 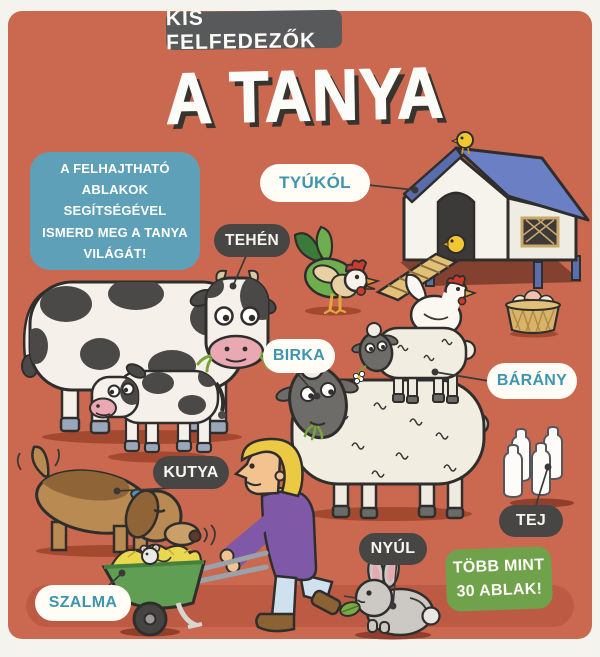 What do you see at coordinates (462, 143) in the screenshot?
I see `chick-on-roof-icon` at bounding box center [462, 143].